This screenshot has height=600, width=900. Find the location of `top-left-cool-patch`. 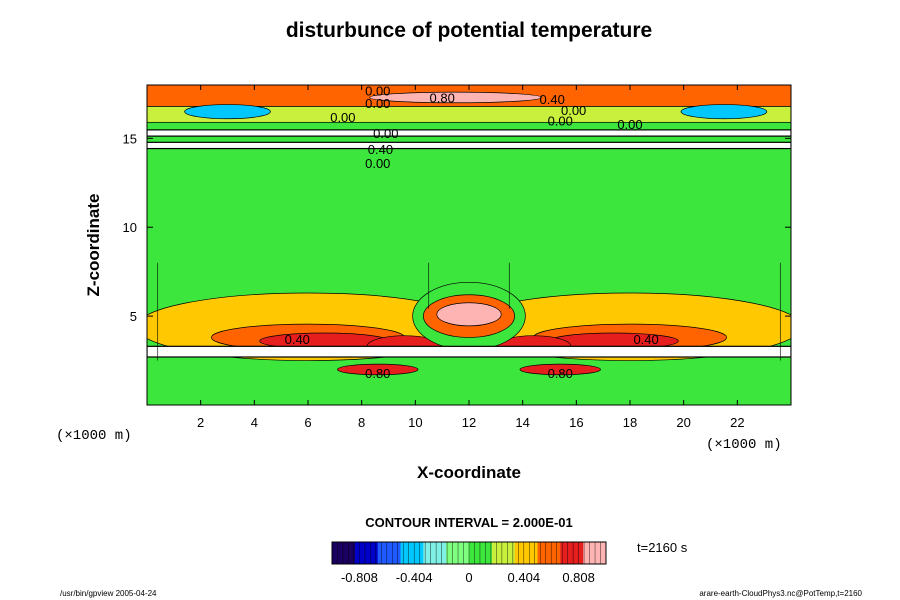

top-left-cool-patch is located at coordinates (227, 112).